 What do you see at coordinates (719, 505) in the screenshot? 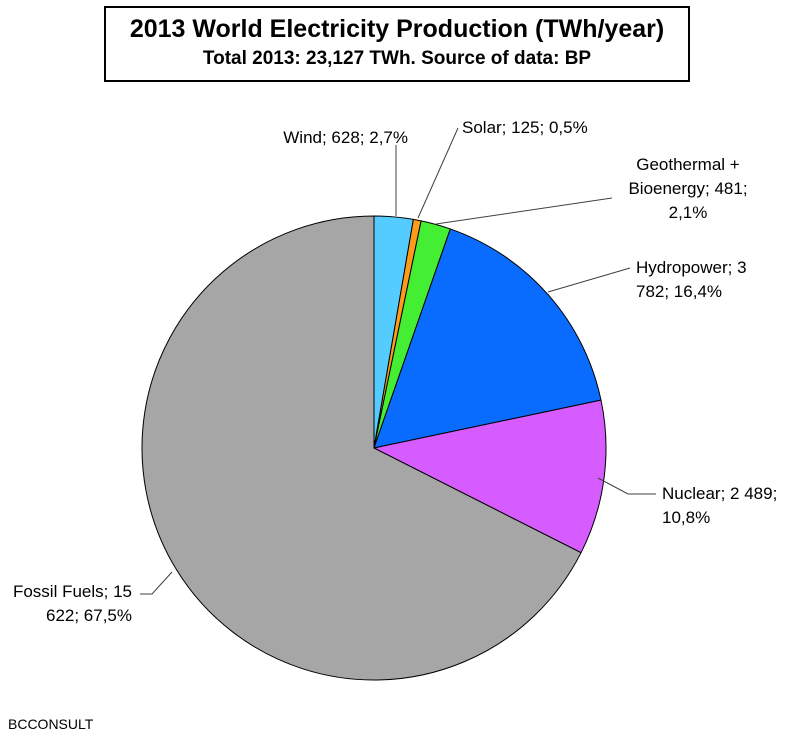
I see `data-label-nuclear: Nuclear; 2 489; 10,8%` at bounding box center [719, 505].